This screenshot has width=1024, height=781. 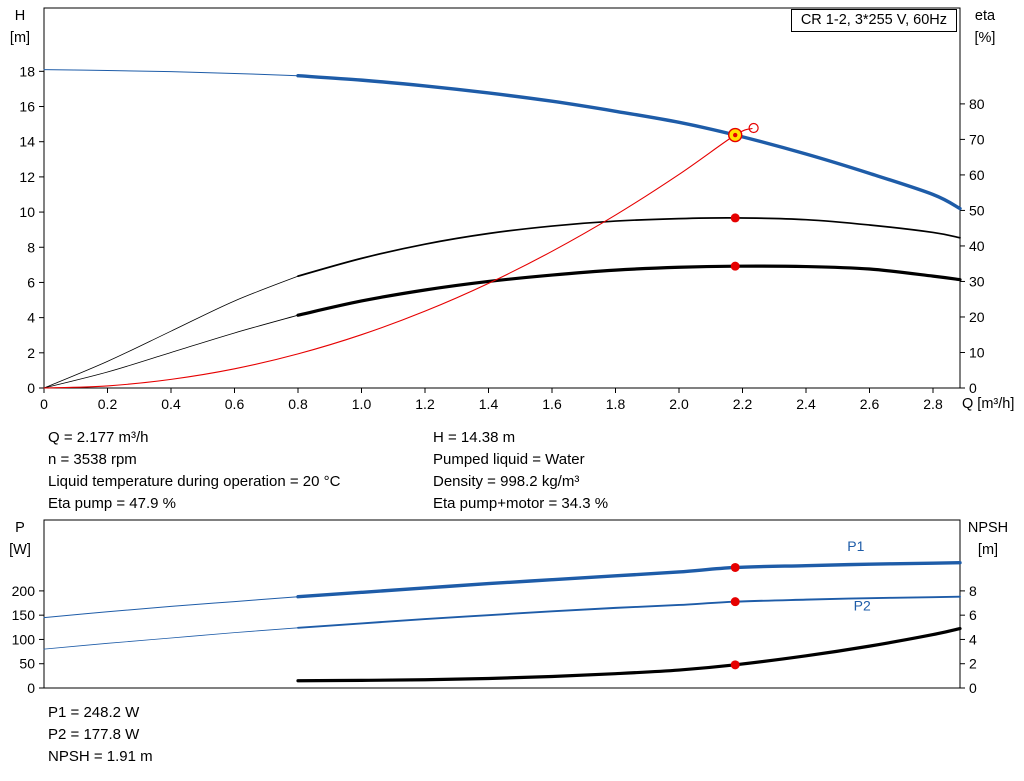 I want to click on x-axis-tick-label: 1.2, so click(x=425, y=404).